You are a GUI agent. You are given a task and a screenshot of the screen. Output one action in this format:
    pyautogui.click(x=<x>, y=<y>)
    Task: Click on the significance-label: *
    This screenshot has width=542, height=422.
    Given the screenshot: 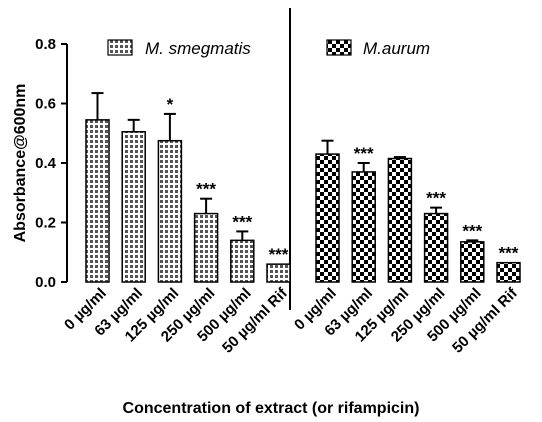 What is the action you would take?
    pyautogui.click(x=170, y=104)
    